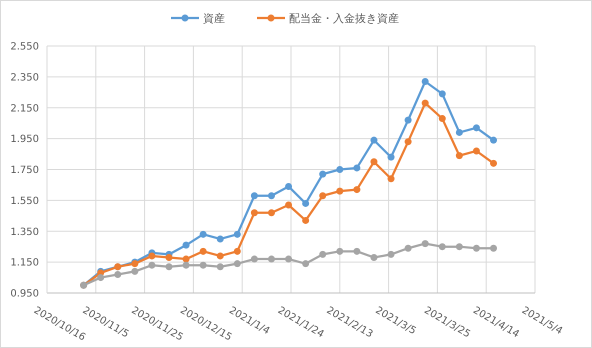 Image resolution: width=592 pixels, height=348 pixels. What do you see at coordinates (214, 18) in the screenshot?
I see `legend-label: 資産` at bounding box center [214, 18].